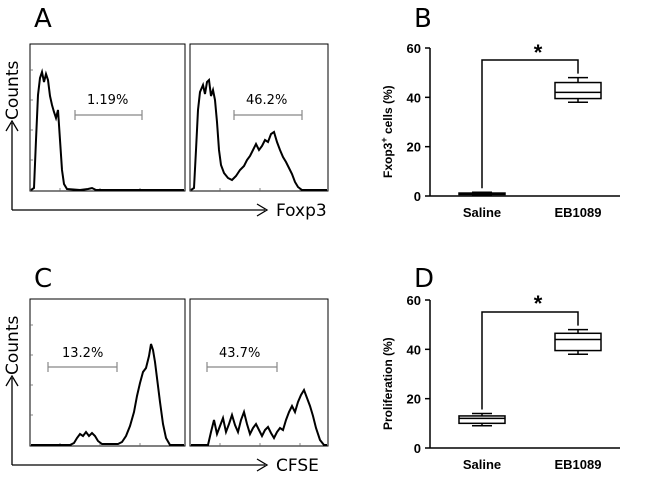 The height and width of the screenshot is (477, 650). Describe the element at coordinates (418, 122) in the screenshot. I see `y-ticks-b: 0 20 40 60` at that location.